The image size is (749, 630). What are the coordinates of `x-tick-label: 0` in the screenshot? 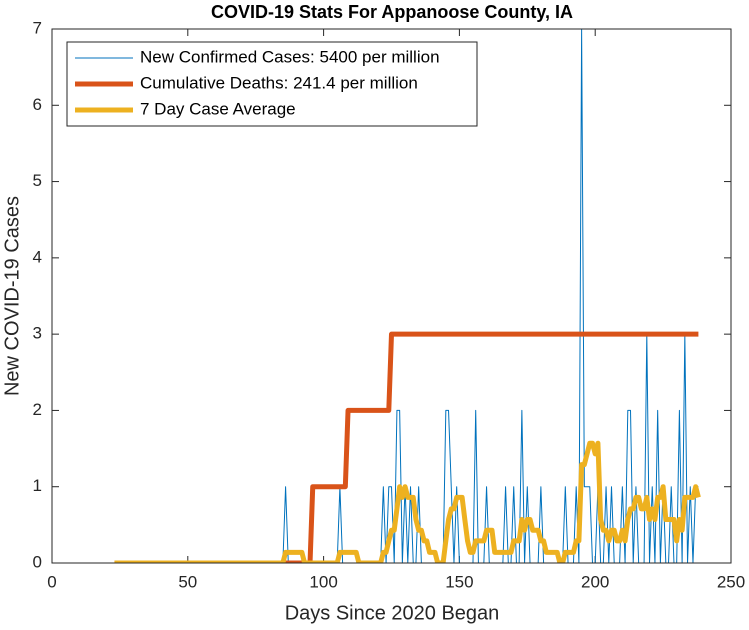 It's located at (51, 581).